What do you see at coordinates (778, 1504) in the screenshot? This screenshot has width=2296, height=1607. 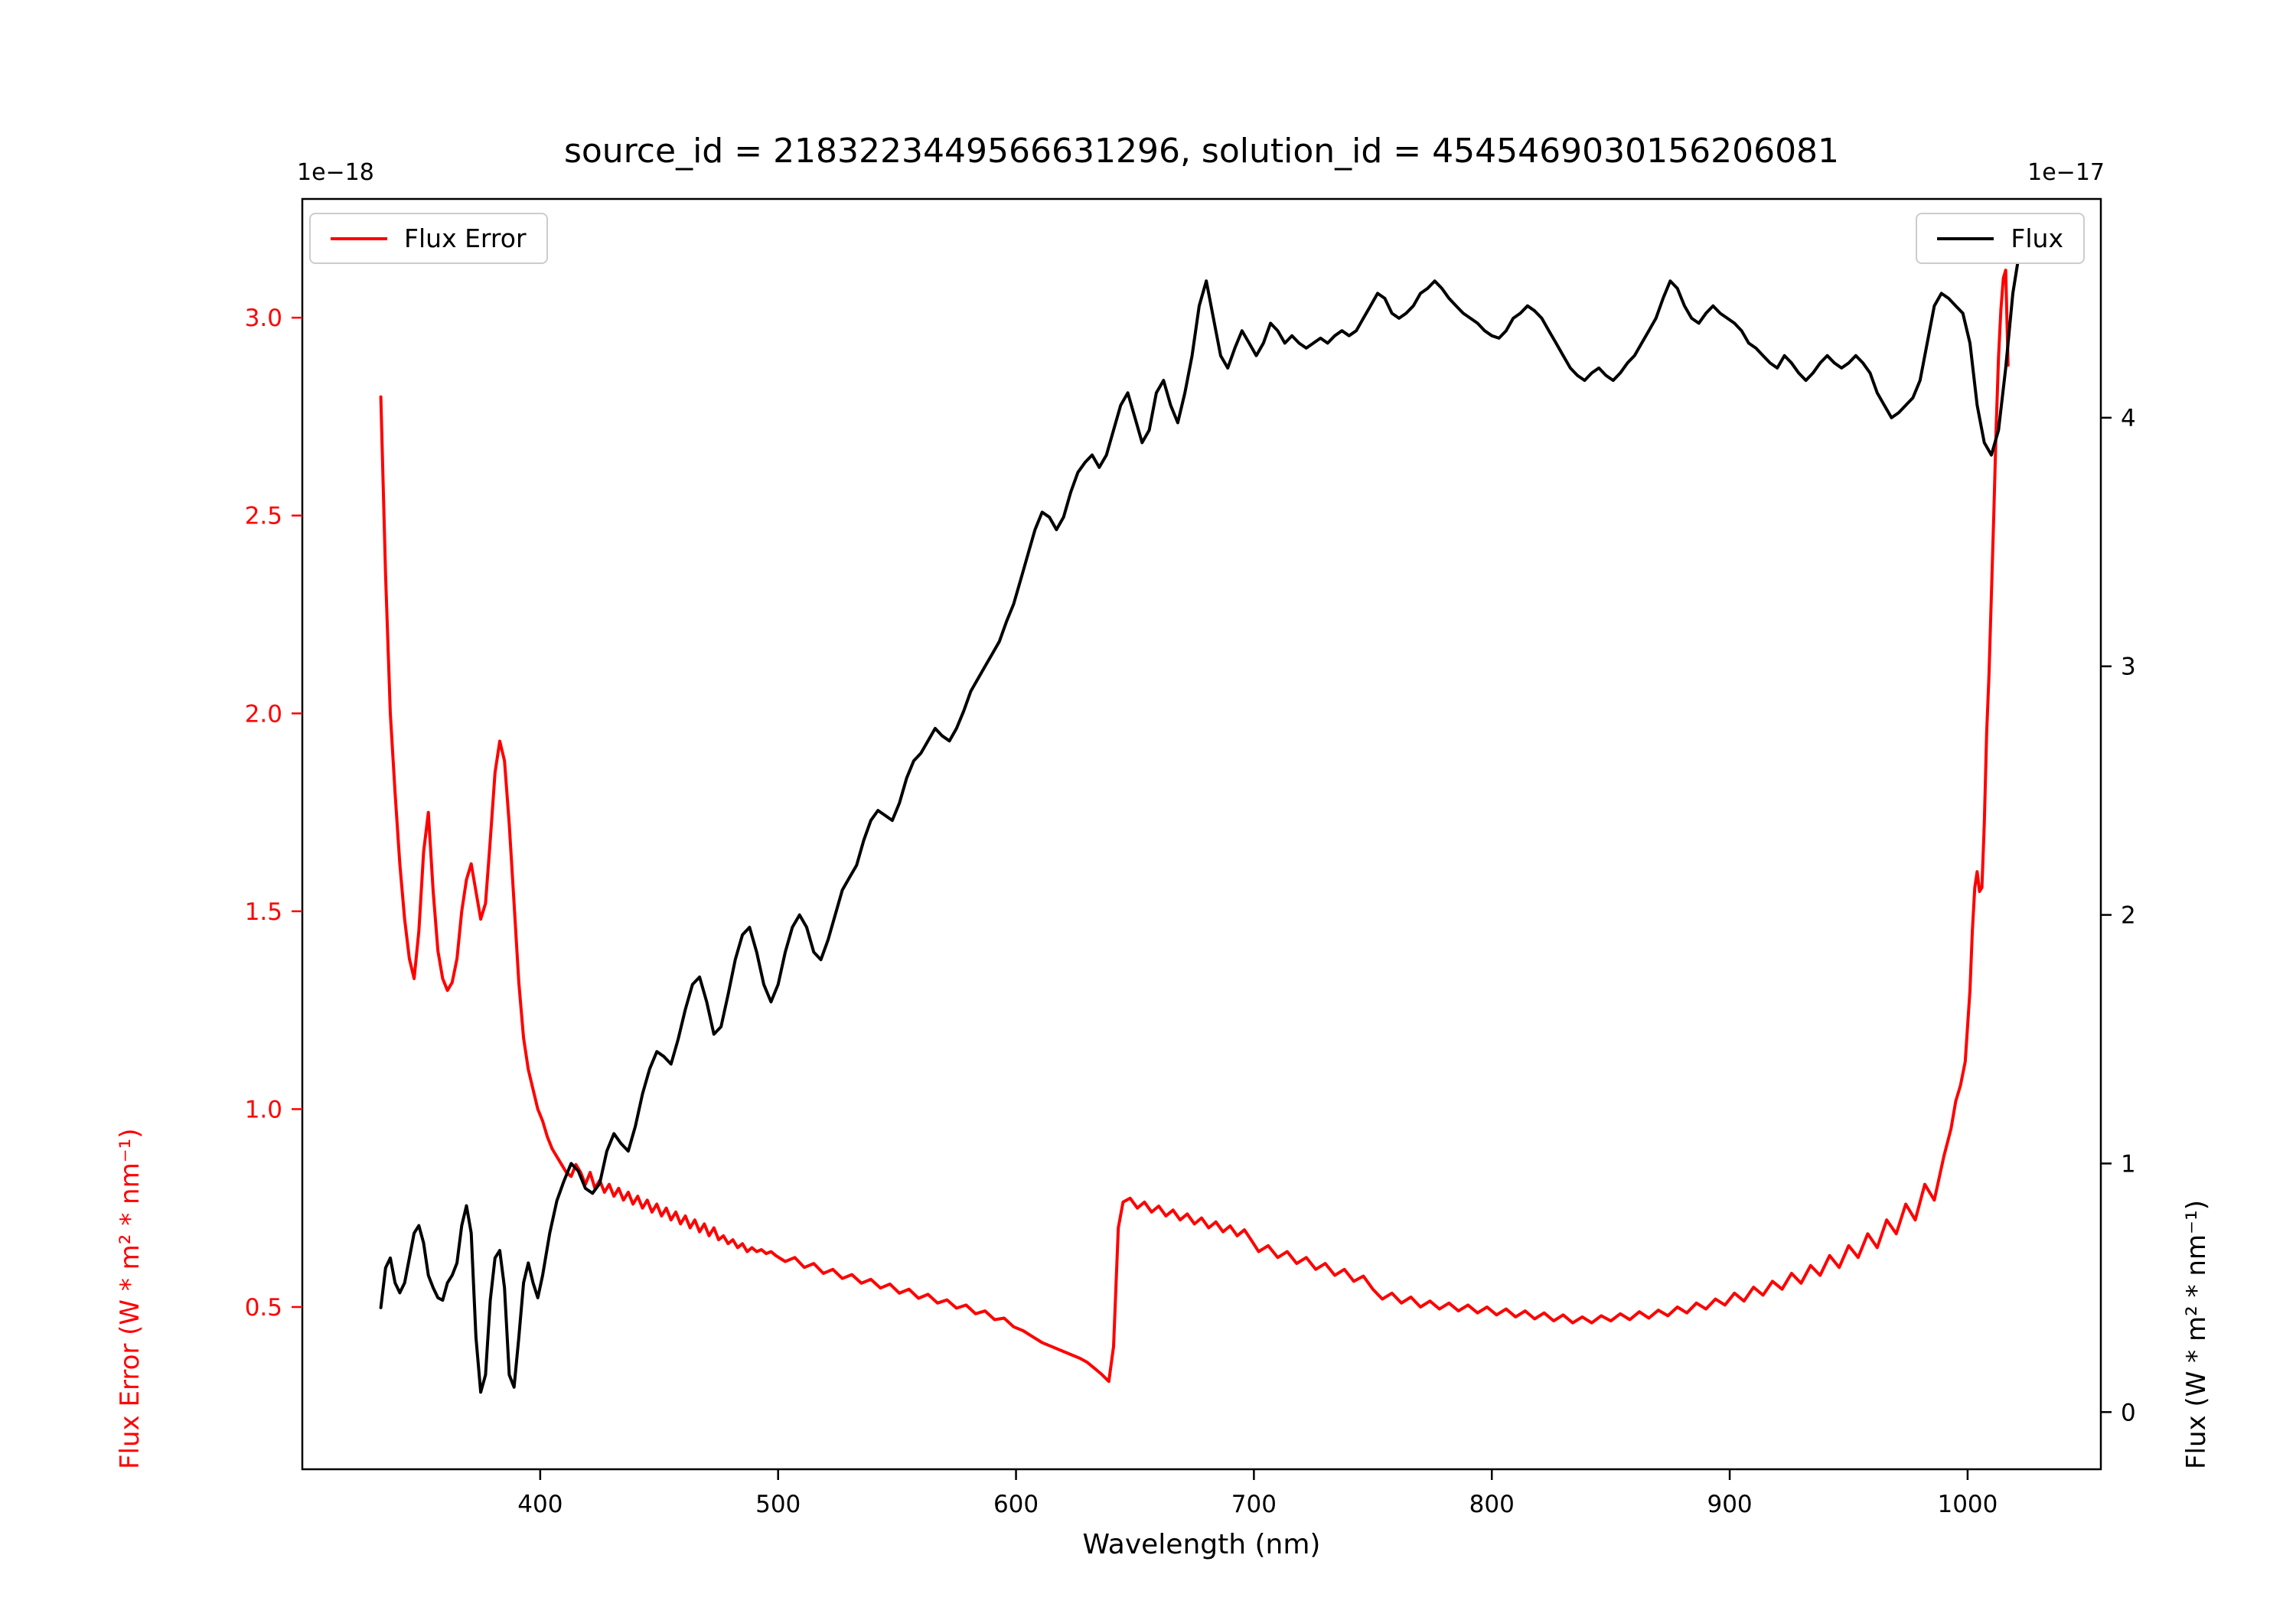 I see `svg-text: 500` at bounding box center [778, 1504].